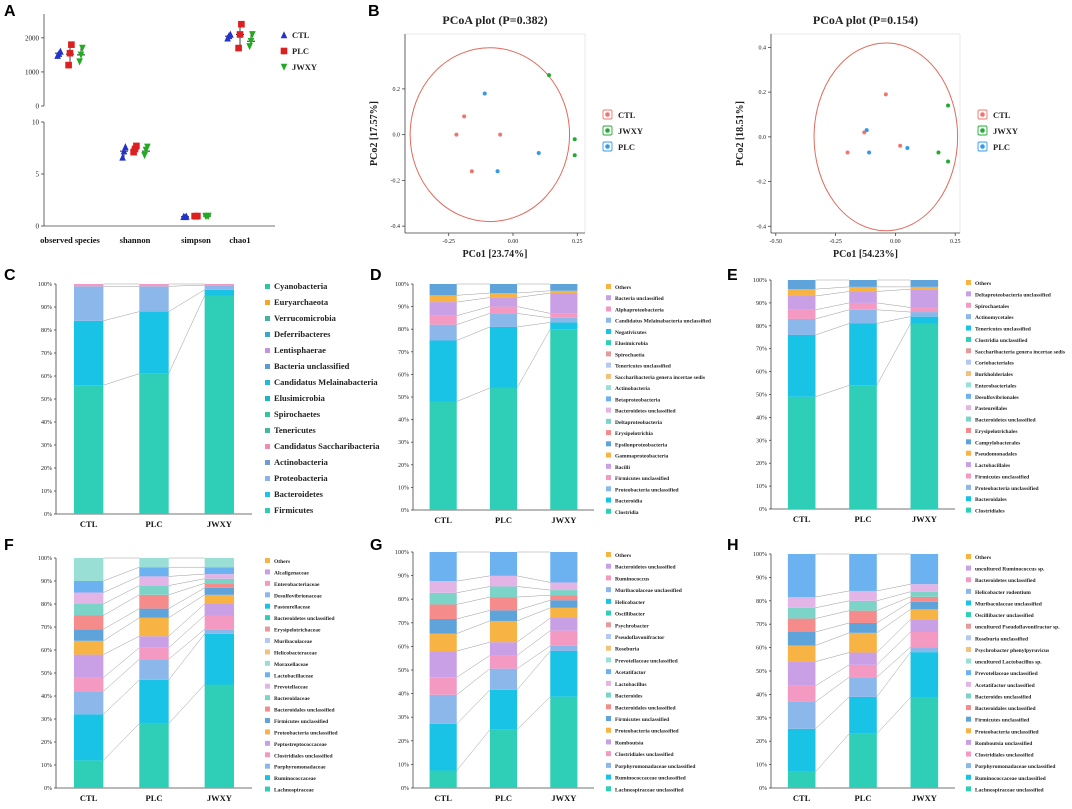 The height and width of the screenshot is (809, 1072). Describe the element at coordinates (994, 364) in the screenshot. I see `legend-label: Coriobacteriales` at that location.